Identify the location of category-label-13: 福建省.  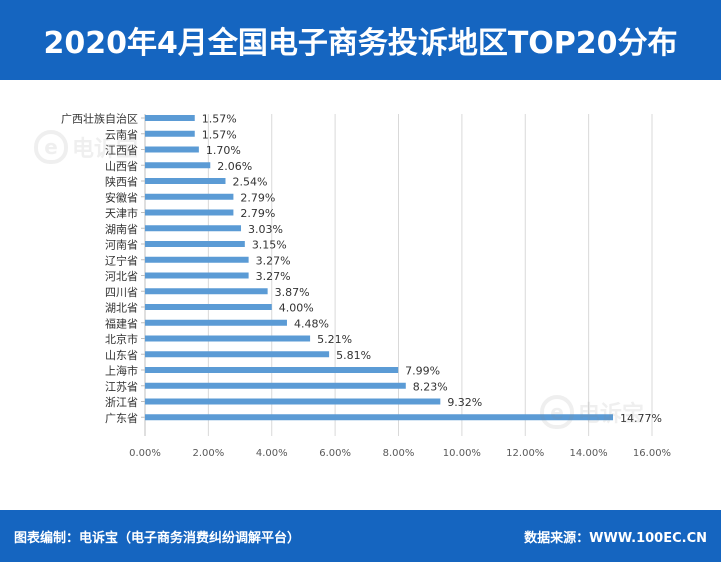
(121, 323).